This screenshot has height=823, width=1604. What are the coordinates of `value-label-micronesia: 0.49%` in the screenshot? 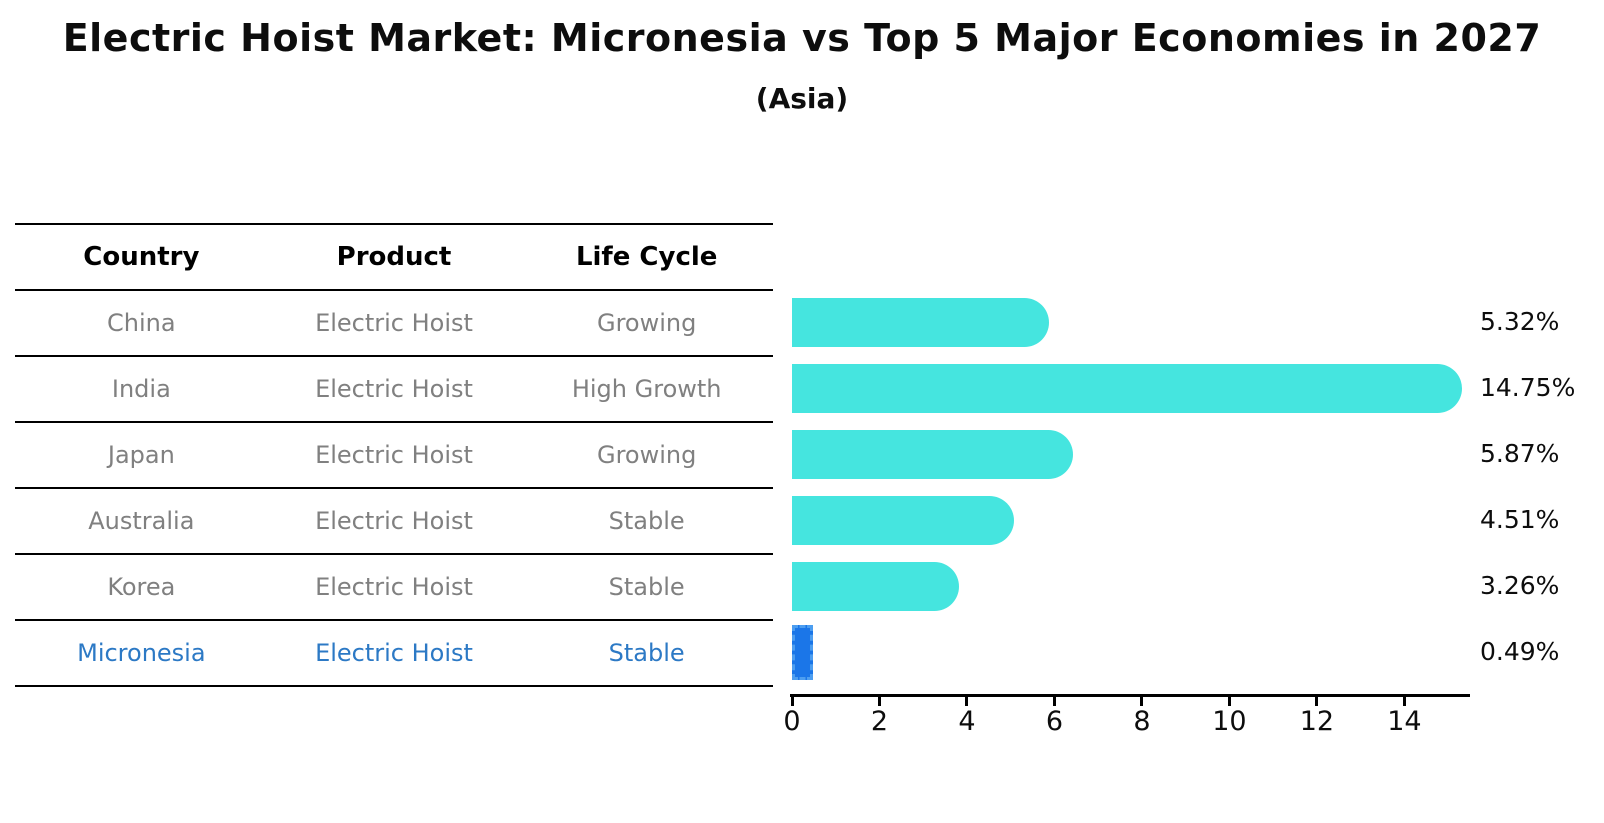 It's located at (1520, 651).